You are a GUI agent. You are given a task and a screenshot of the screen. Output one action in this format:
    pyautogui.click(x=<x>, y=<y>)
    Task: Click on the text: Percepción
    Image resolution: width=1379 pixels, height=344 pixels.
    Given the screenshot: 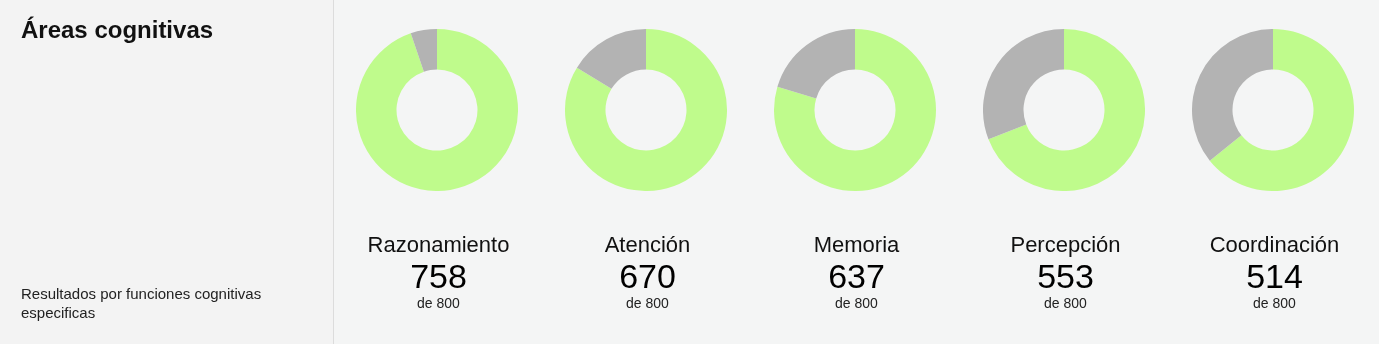 What is the action you would take?
    pyautogui.click(x=1065, y=245)
    